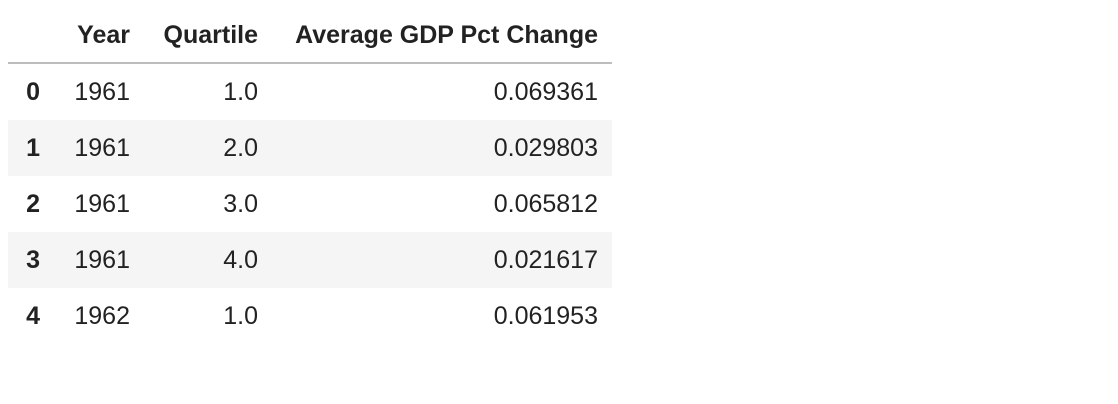 Image resolution: width=1118 pixels, height=404 pixels. What do you see at coordinates (545, 147) in the screenshot?
I see `cell-average-gdp-pct-change: 0.029803` at bounding box center [545, 147].